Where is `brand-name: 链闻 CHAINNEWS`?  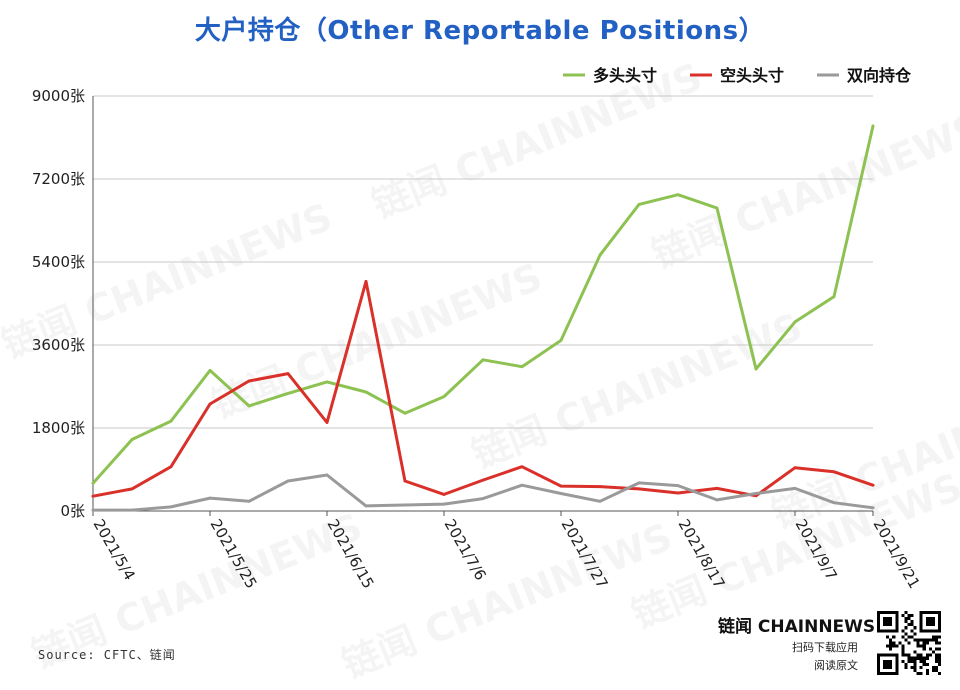 brand-name: 链闻 CHAINNEWS is located at coordinates (797, 627).